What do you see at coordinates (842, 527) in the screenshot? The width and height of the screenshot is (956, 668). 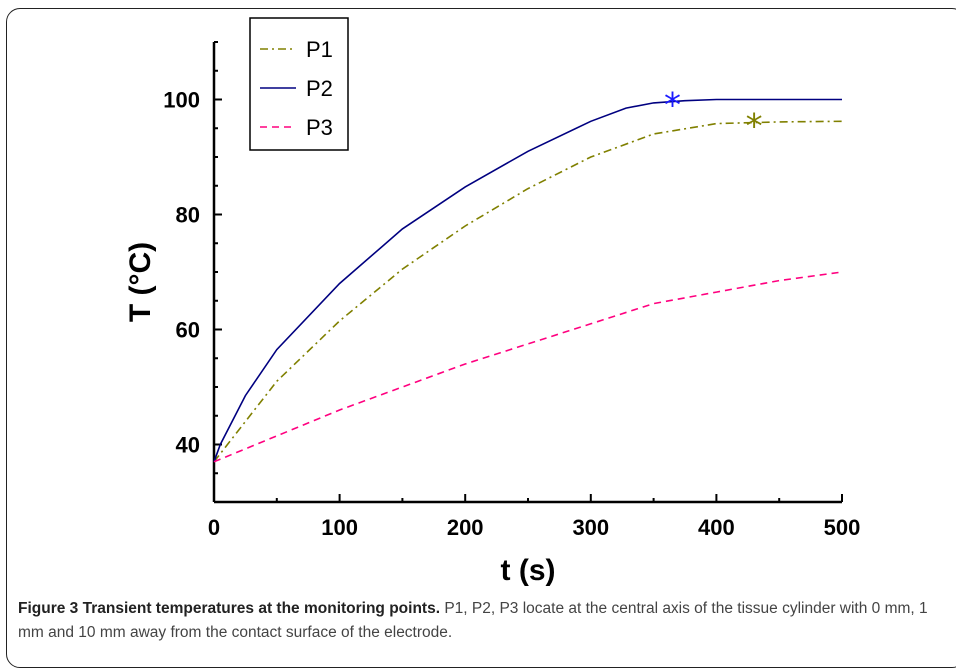 I see `x-tick-label: 500` at bounding box center [842, 527].